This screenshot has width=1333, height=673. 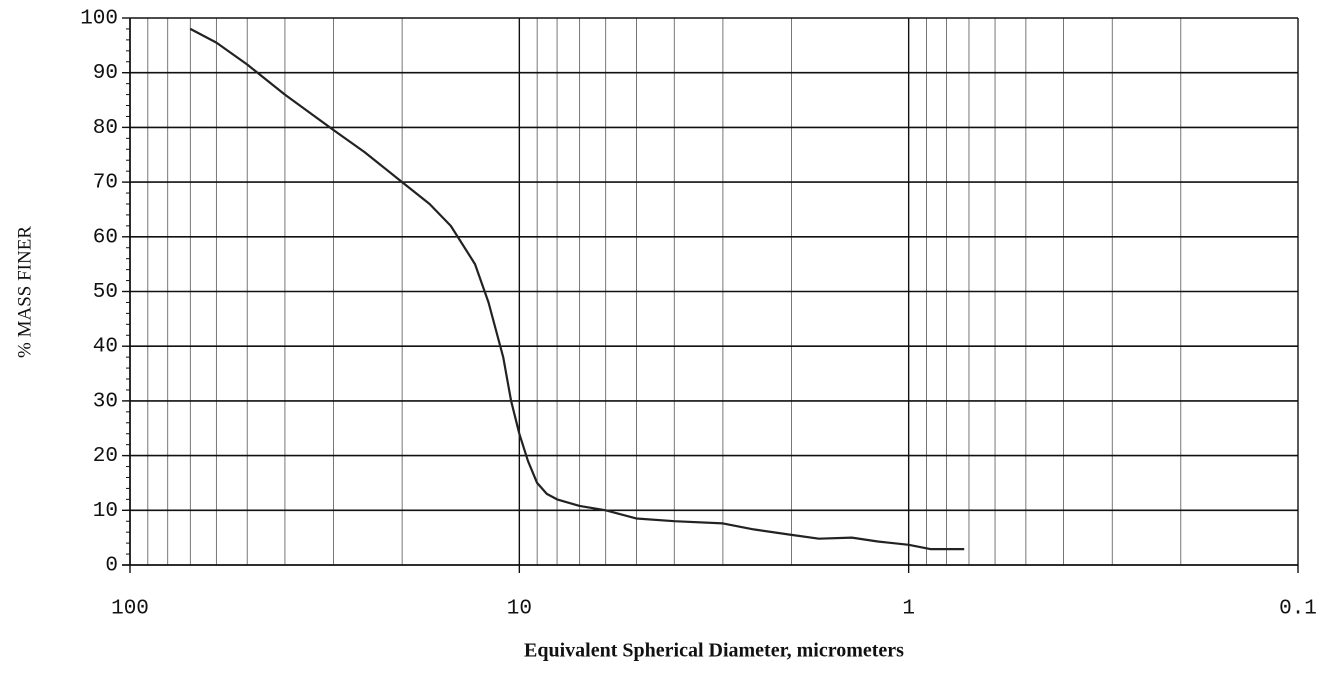 I want to click on y-tick-label: 0, so click(x=111, y=566).